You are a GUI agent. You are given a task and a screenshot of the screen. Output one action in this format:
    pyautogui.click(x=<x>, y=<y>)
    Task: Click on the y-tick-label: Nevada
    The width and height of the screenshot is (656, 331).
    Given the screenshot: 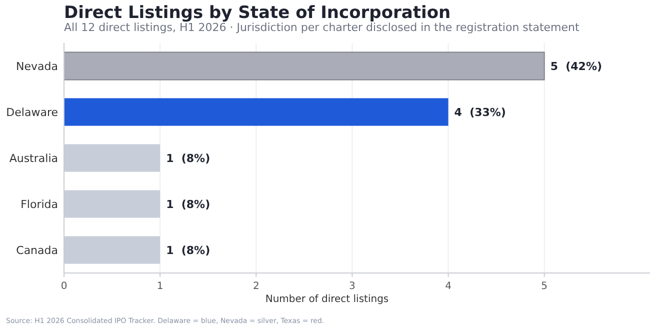 What is the action you would take?
    pyautogui.click(x=37, y=66)
    